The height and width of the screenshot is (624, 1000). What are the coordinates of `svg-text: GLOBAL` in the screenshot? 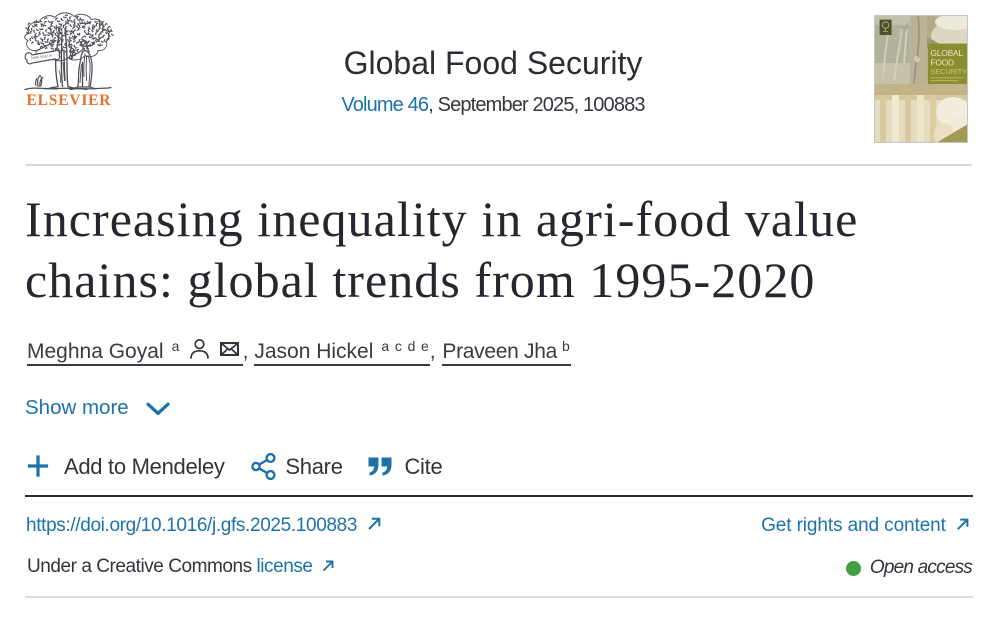 It's located at (947, 53).